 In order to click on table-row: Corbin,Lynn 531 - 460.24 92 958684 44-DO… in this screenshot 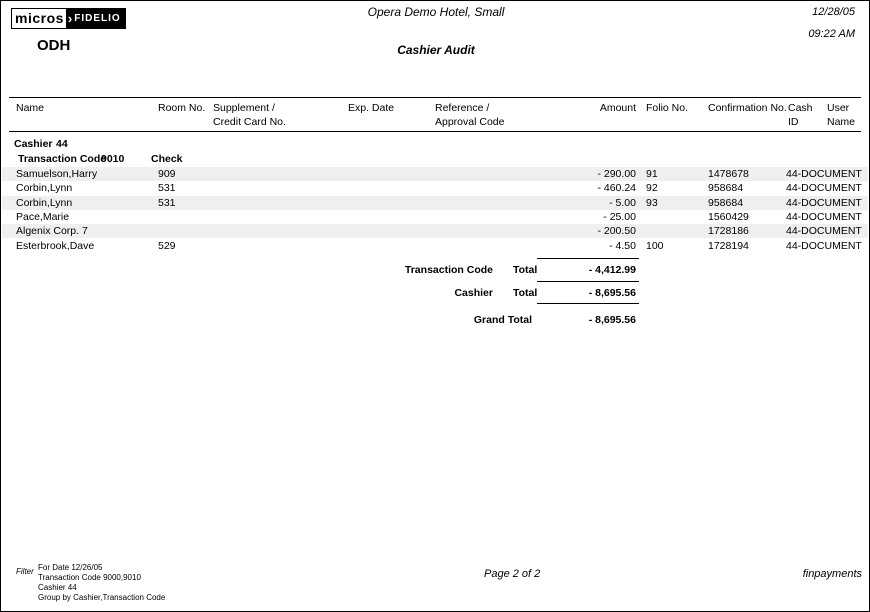, I will do `click(435, 188)`.